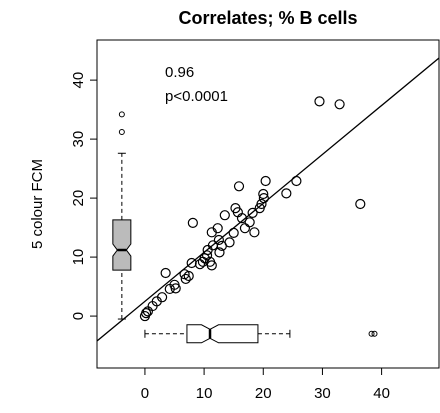 Image resolution: width=440 pixels, height=413 pixels. Describe the element at coordinates (322, 393) in the screenshot. I see `x-tick-label: 30` at that location.